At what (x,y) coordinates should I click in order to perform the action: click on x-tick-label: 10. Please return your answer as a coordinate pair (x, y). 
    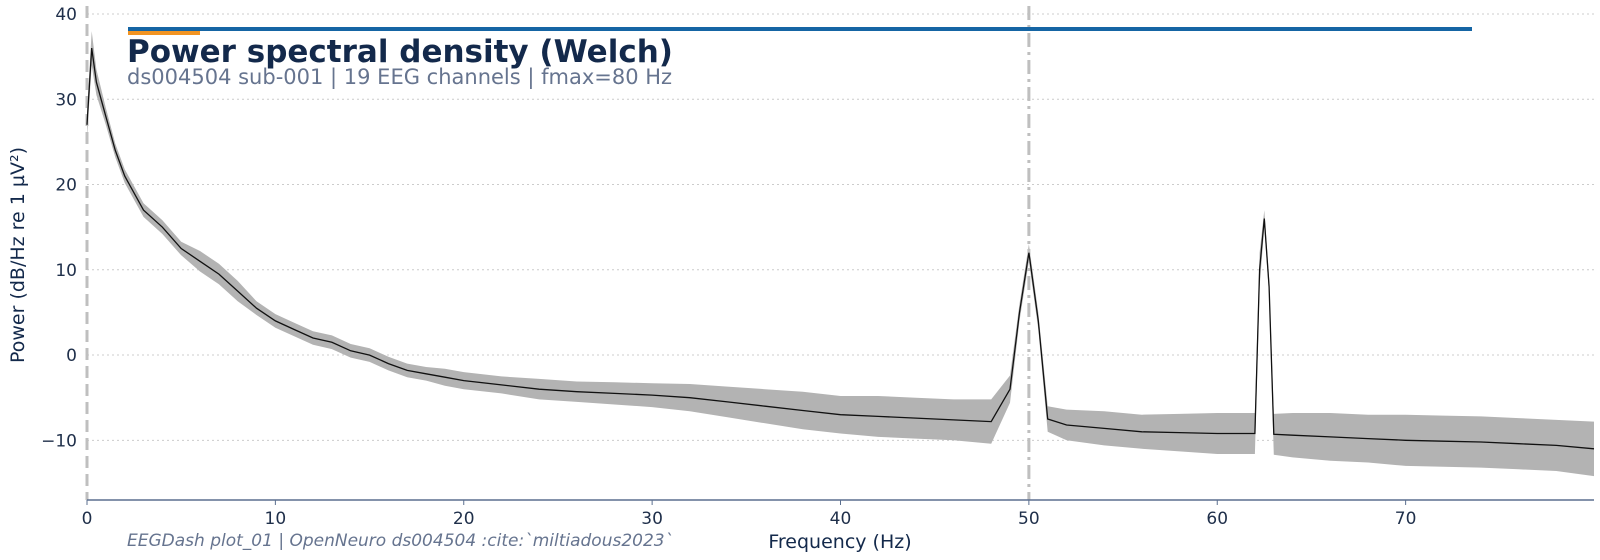
    Looking at the image, I should click on (276, 519).